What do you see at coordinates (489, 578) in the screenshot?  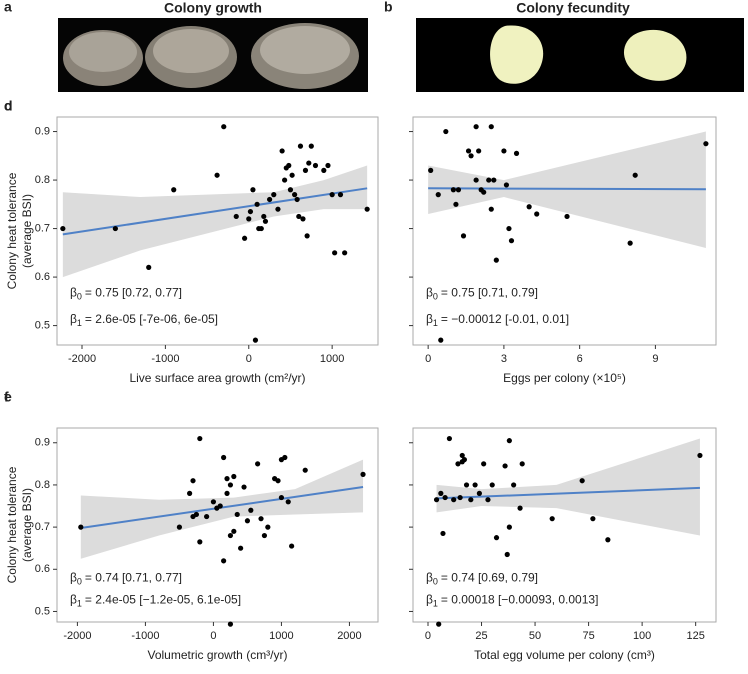 I see `coefficient-text: = 0.74 [0.69, 0.79]` at bounding box center [489, 578].